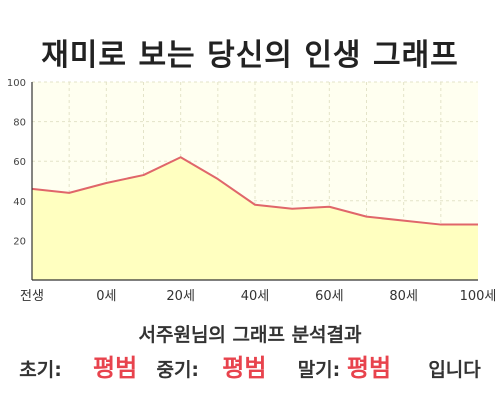 Image resolution: width=500 pixels, height=400 pixels. Describe the element at coordinates (19, 202) in the screenshot. I see `y-tick-label: 40` at that location.